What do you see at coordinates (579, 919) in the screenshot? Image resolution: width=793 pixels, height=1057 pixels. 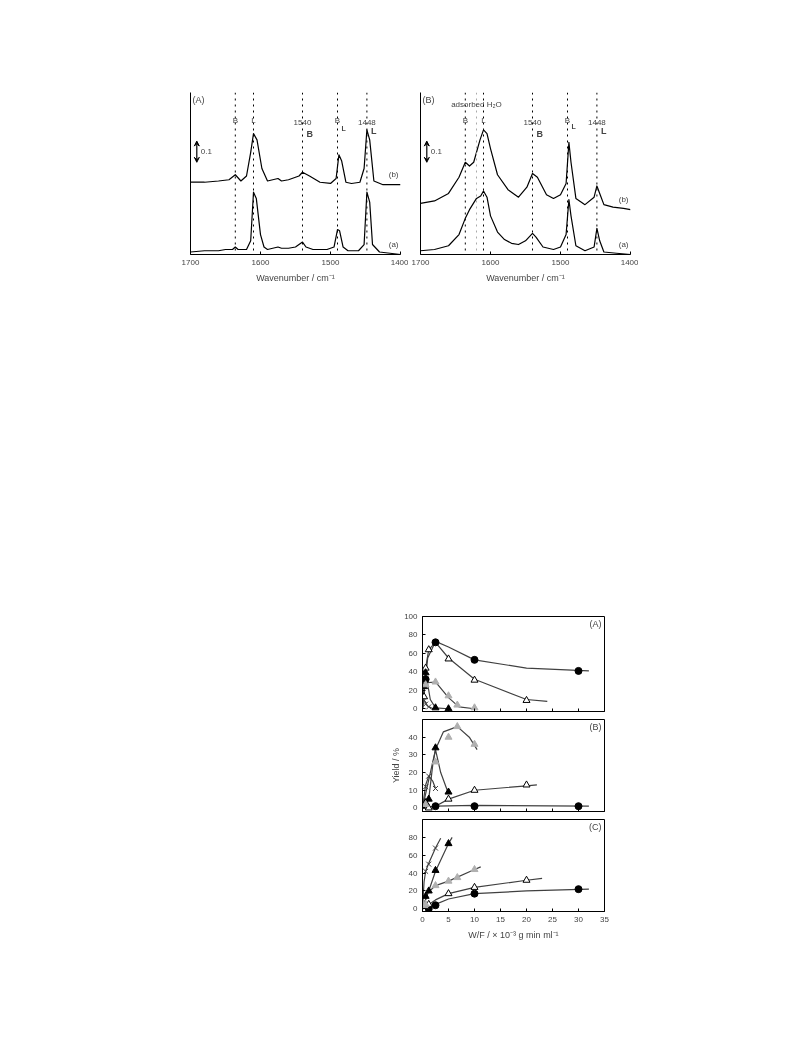 I see `x-tick-label: 30` at bounding box center [579, 919].